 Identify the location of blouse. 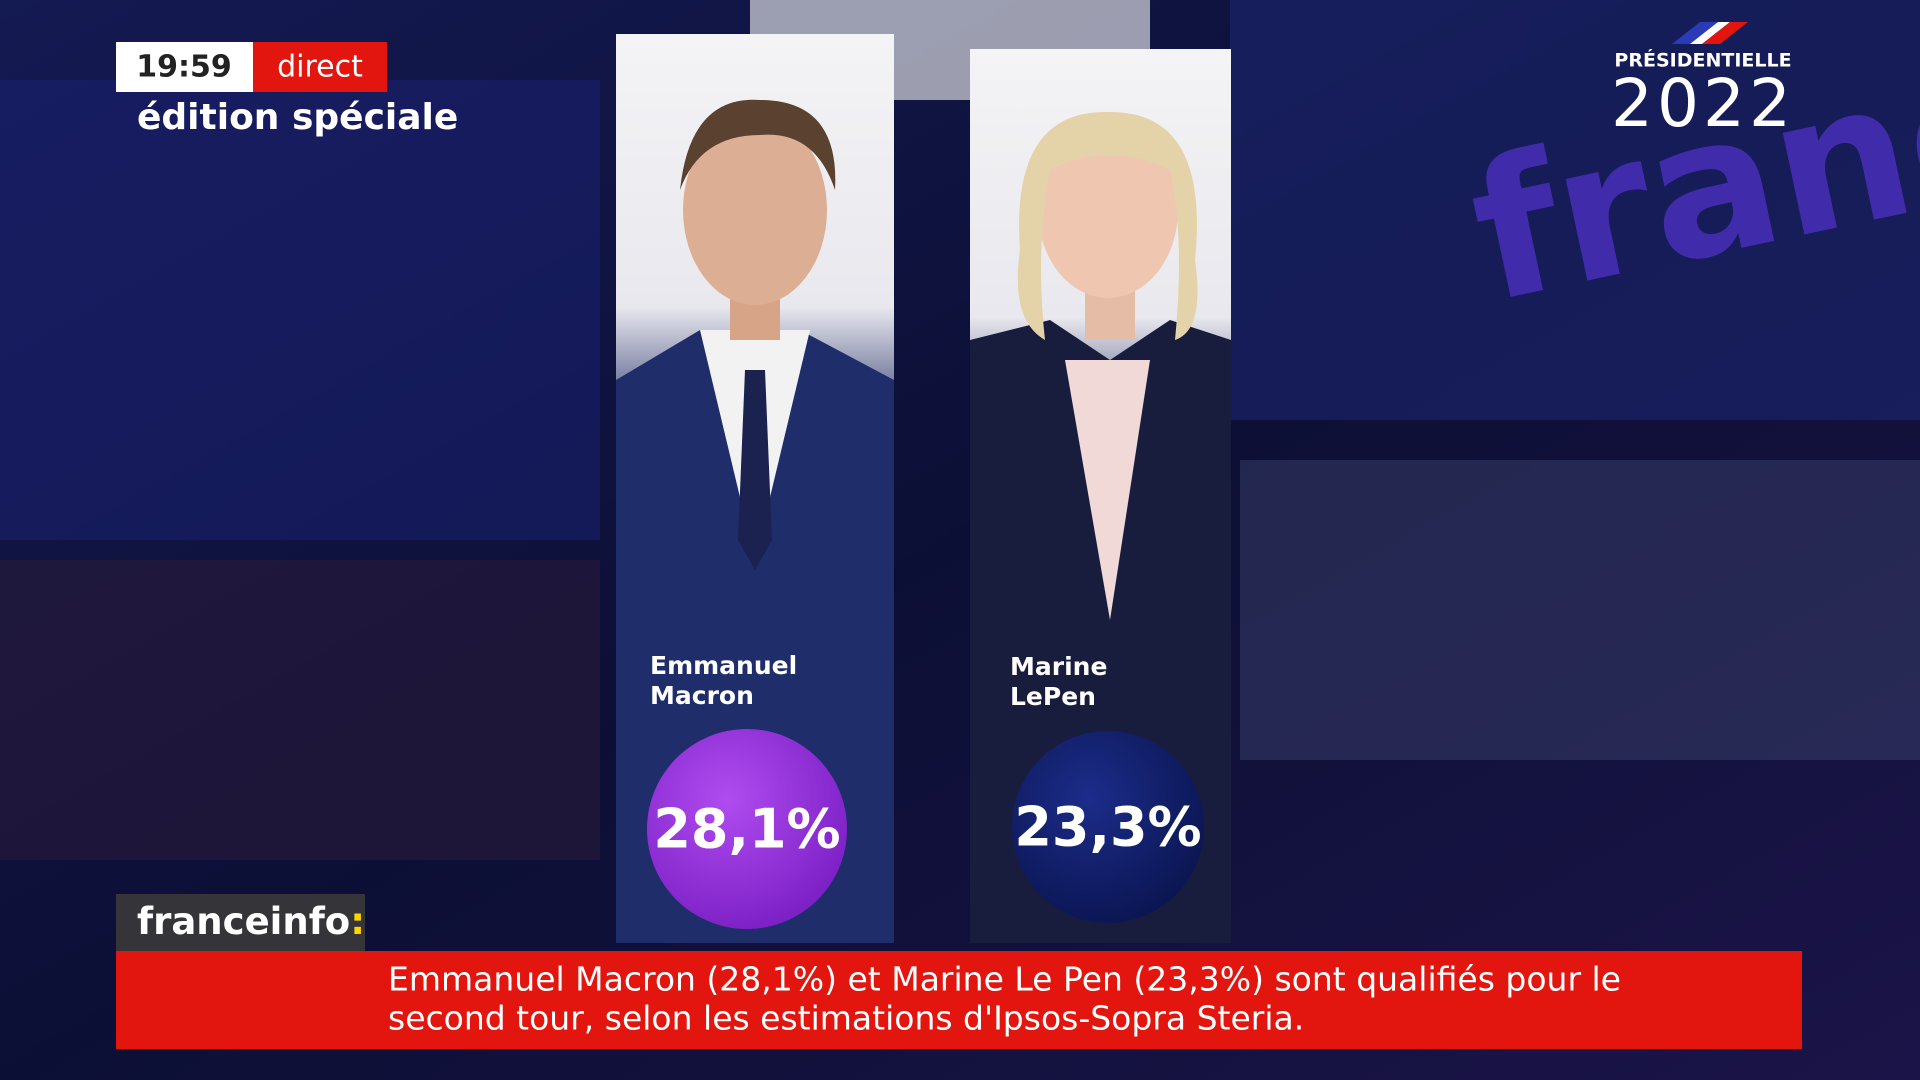
(1107, 490).